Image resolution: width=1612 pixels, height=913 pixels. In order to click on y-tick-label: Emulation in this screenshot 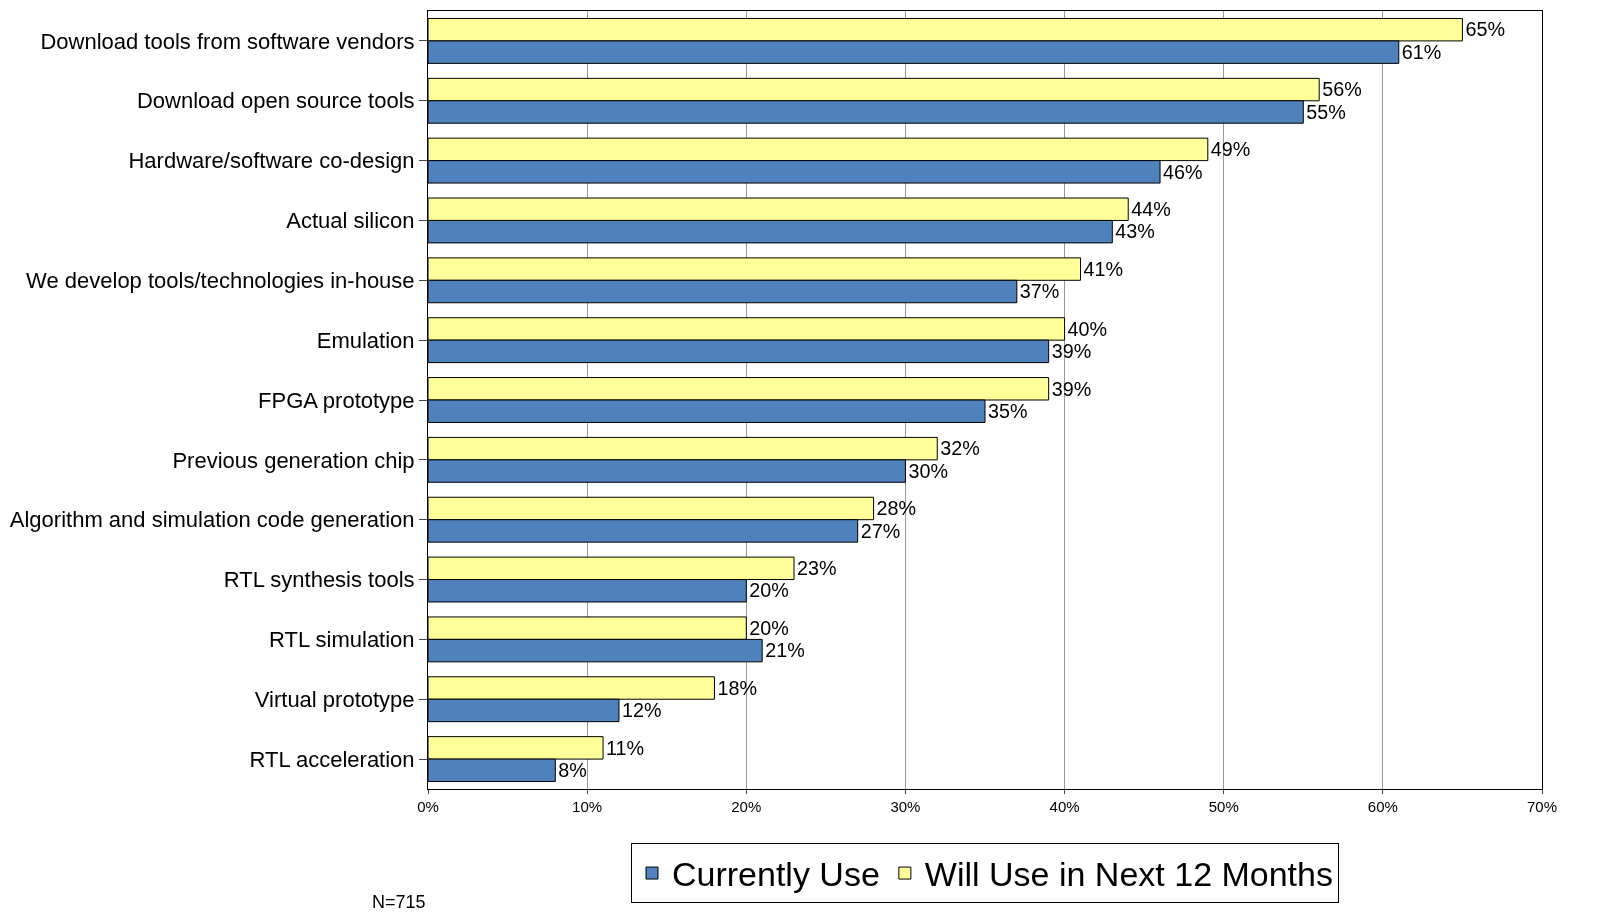, I will do `click(365, 340)`.